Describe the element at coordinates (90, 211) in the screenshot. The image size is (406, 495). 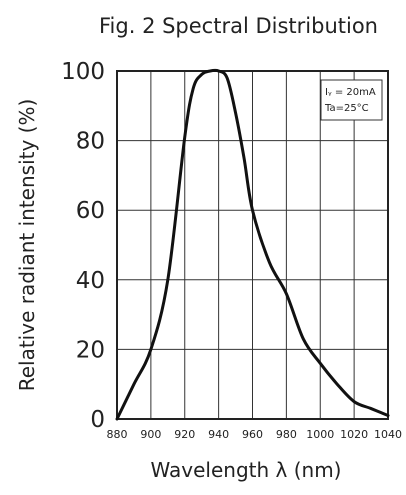
I see `y-tick-label: 60` at that location.